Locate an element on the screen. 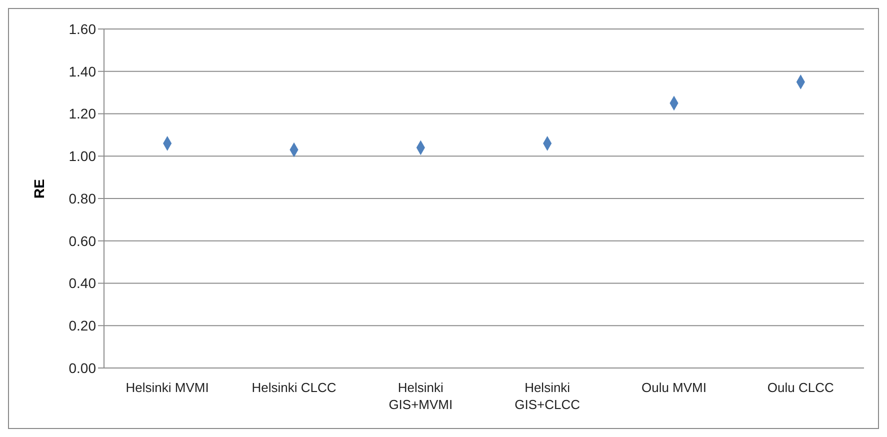  y-tick-label: 0.20 is located at coordinates (82, 326).